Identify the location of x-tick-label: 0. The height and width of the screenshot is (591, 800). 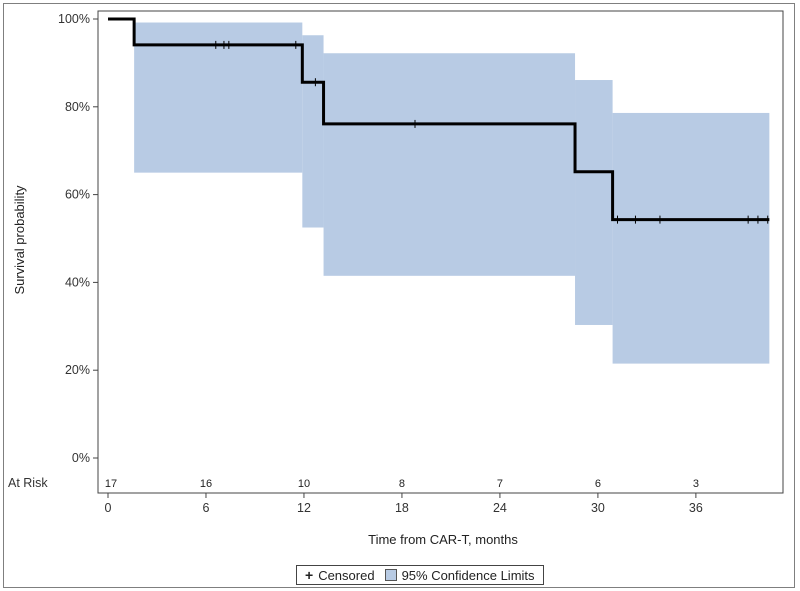
(108, 508).